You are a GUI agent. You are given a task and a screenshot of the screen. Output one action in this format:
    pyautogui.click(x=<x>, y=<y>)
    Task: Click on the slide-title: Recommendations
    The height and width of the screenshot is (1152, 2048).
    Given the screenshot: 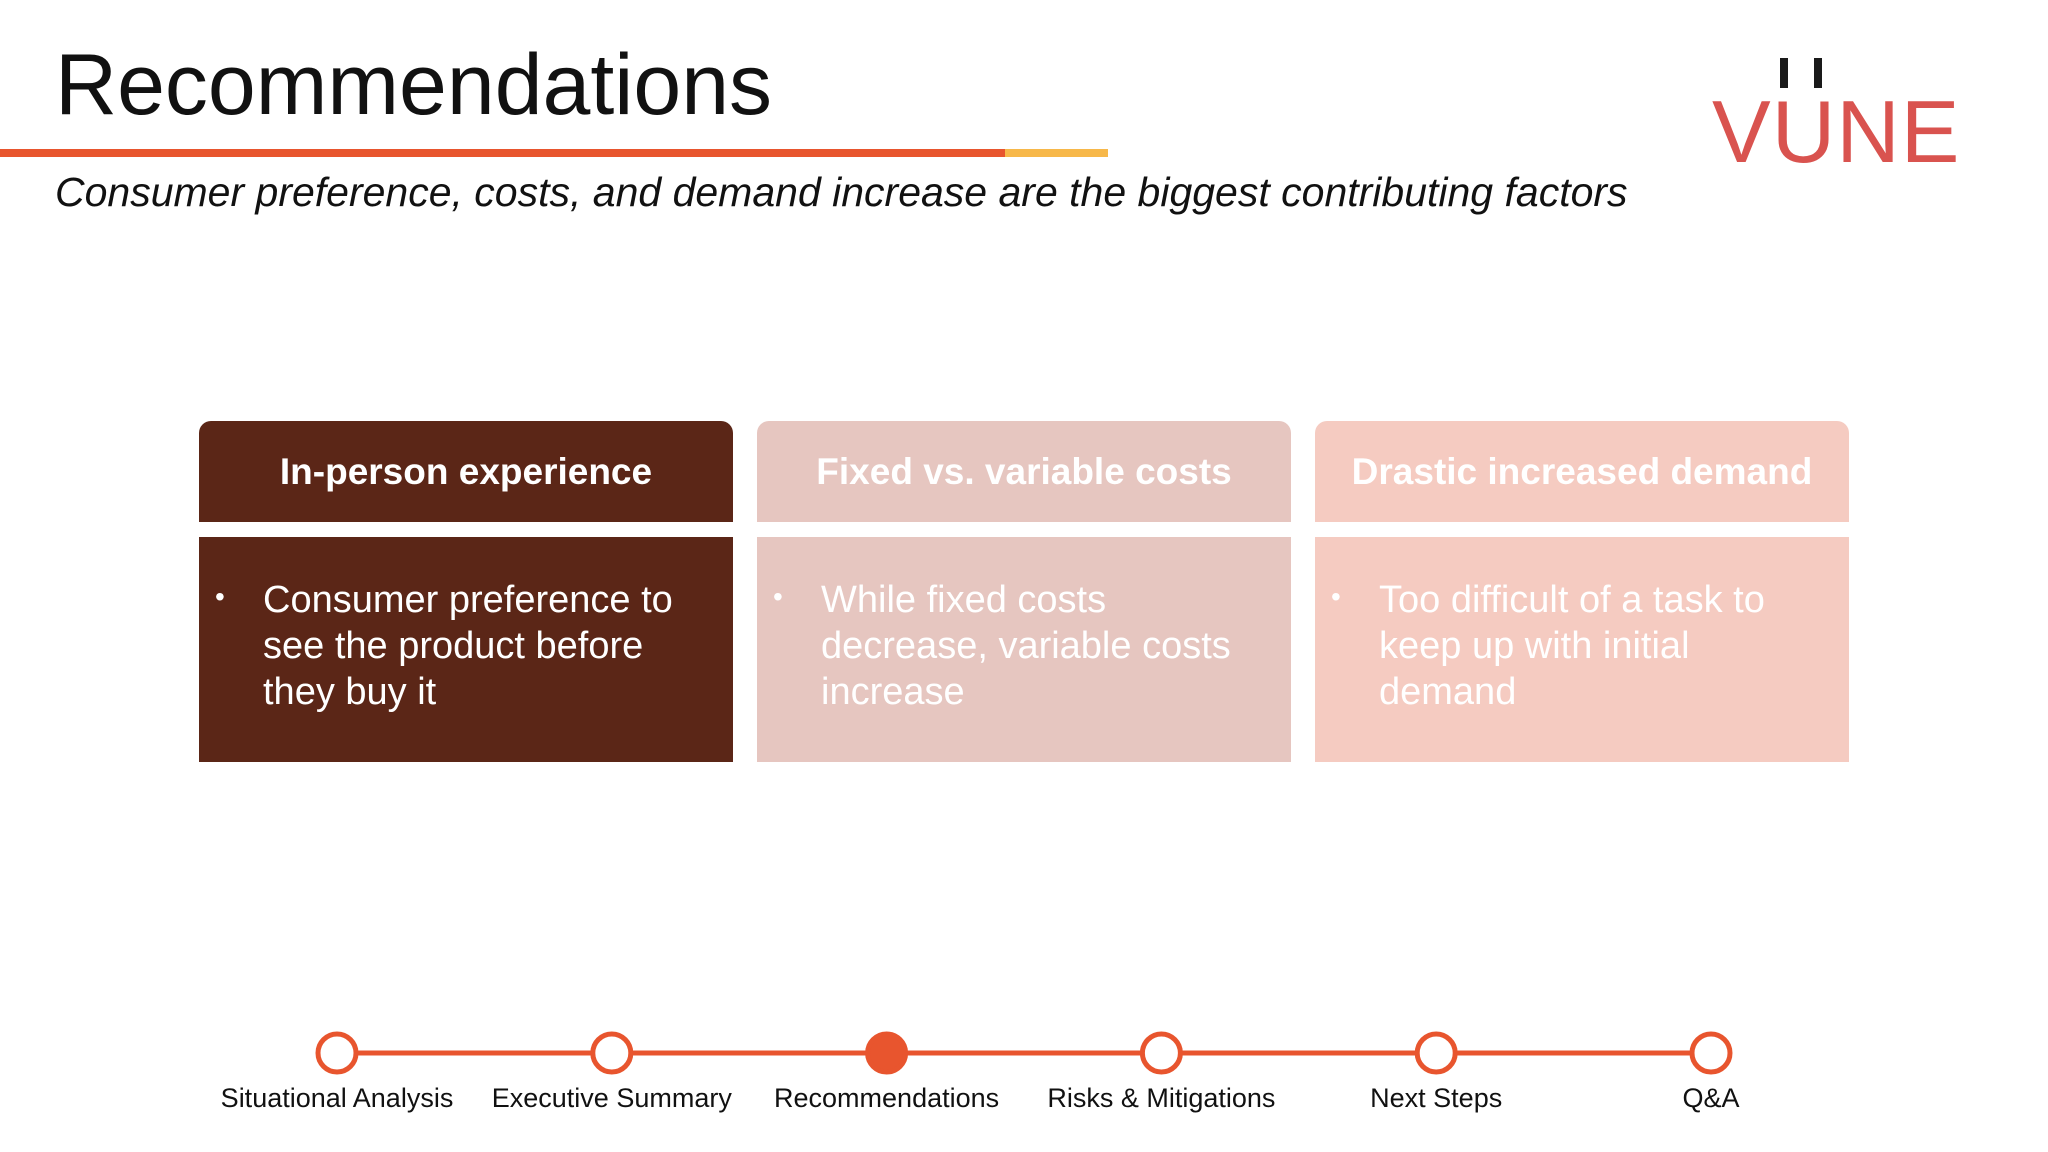 What is the action you would take?
    pyautogui.click(x=414, y=85)
    